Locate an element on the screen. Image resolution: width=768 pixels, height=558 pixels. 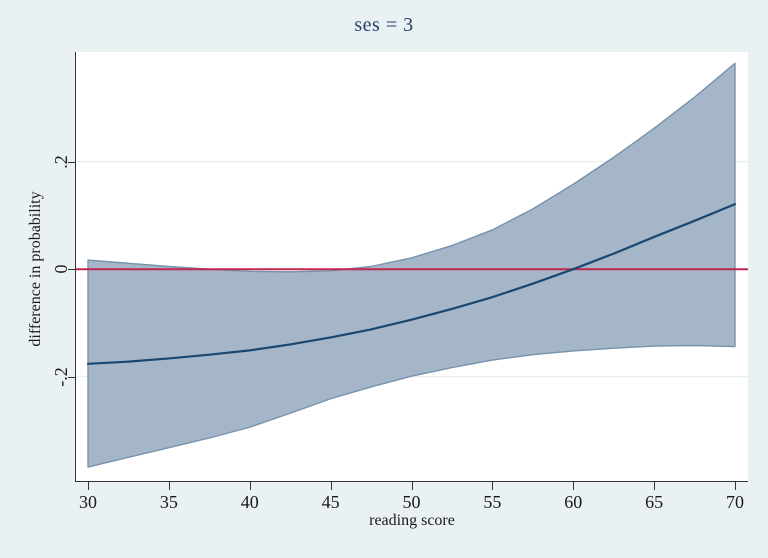
y-tick-label-0: 0 is located at coordinates (61, 269).